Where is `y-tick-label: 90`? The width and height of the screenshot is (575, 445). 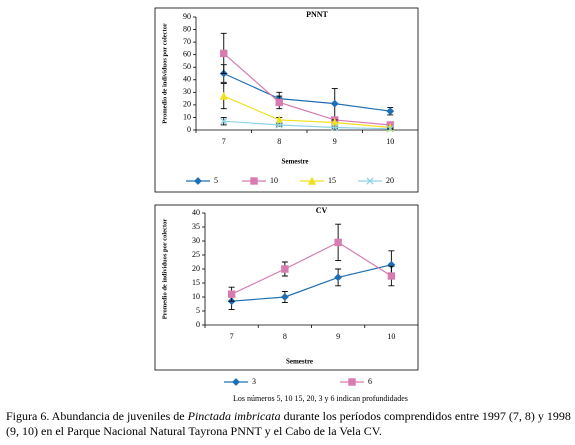 y-tick-label: 90 is located at coordinates (187, 16).